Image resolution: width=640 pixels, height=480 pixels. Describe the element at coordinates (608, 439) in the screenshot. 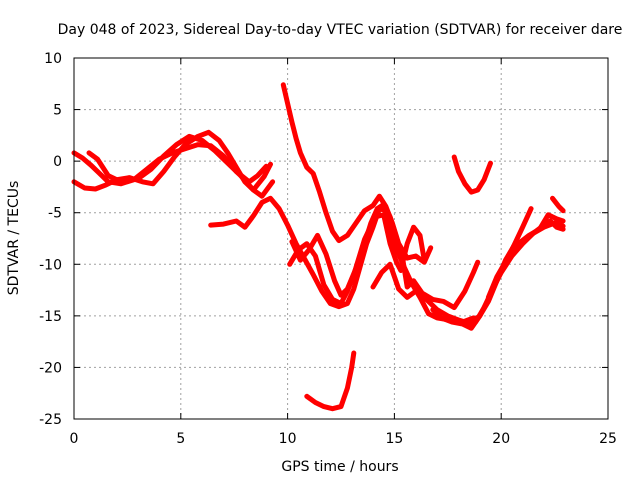

I see `x-tick-label: 25` at that location.